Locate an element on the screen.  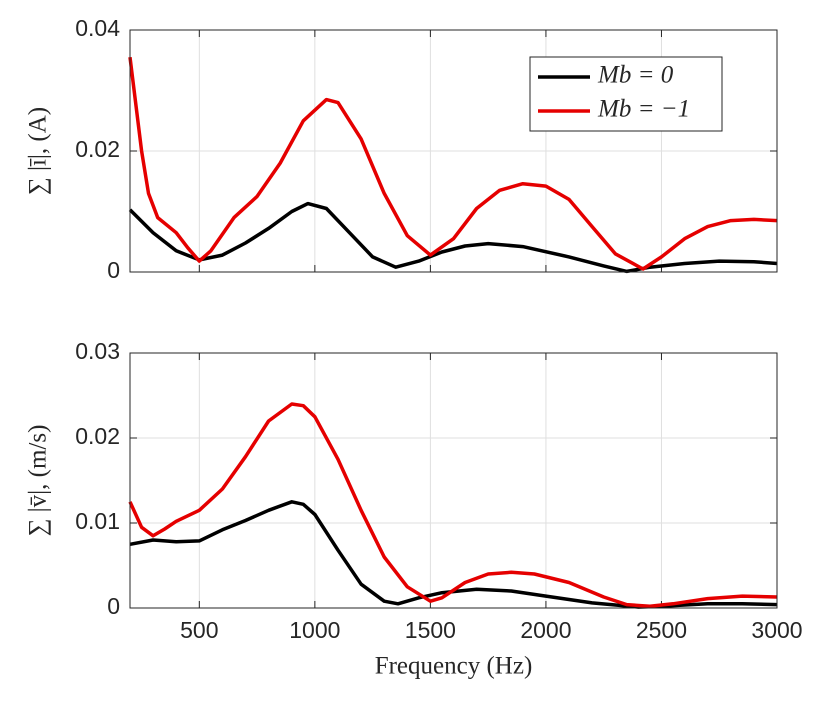
y-tick-label: 0.04 is located at coordinates (97, 28).